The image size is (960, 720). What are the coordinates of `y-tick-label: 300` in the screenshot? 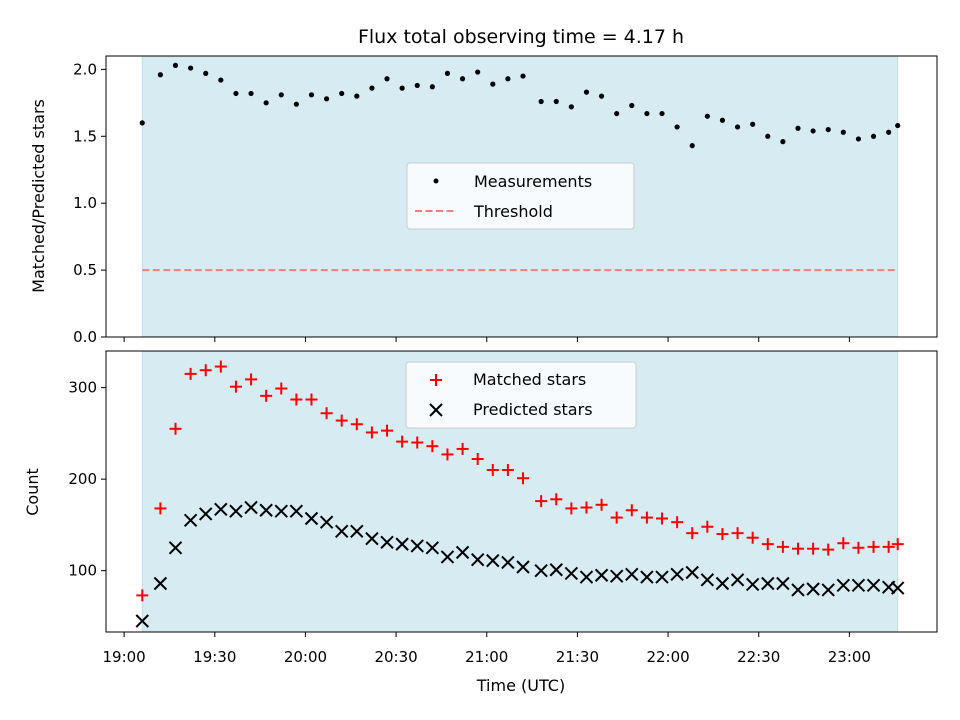 It's located at (82, 388).